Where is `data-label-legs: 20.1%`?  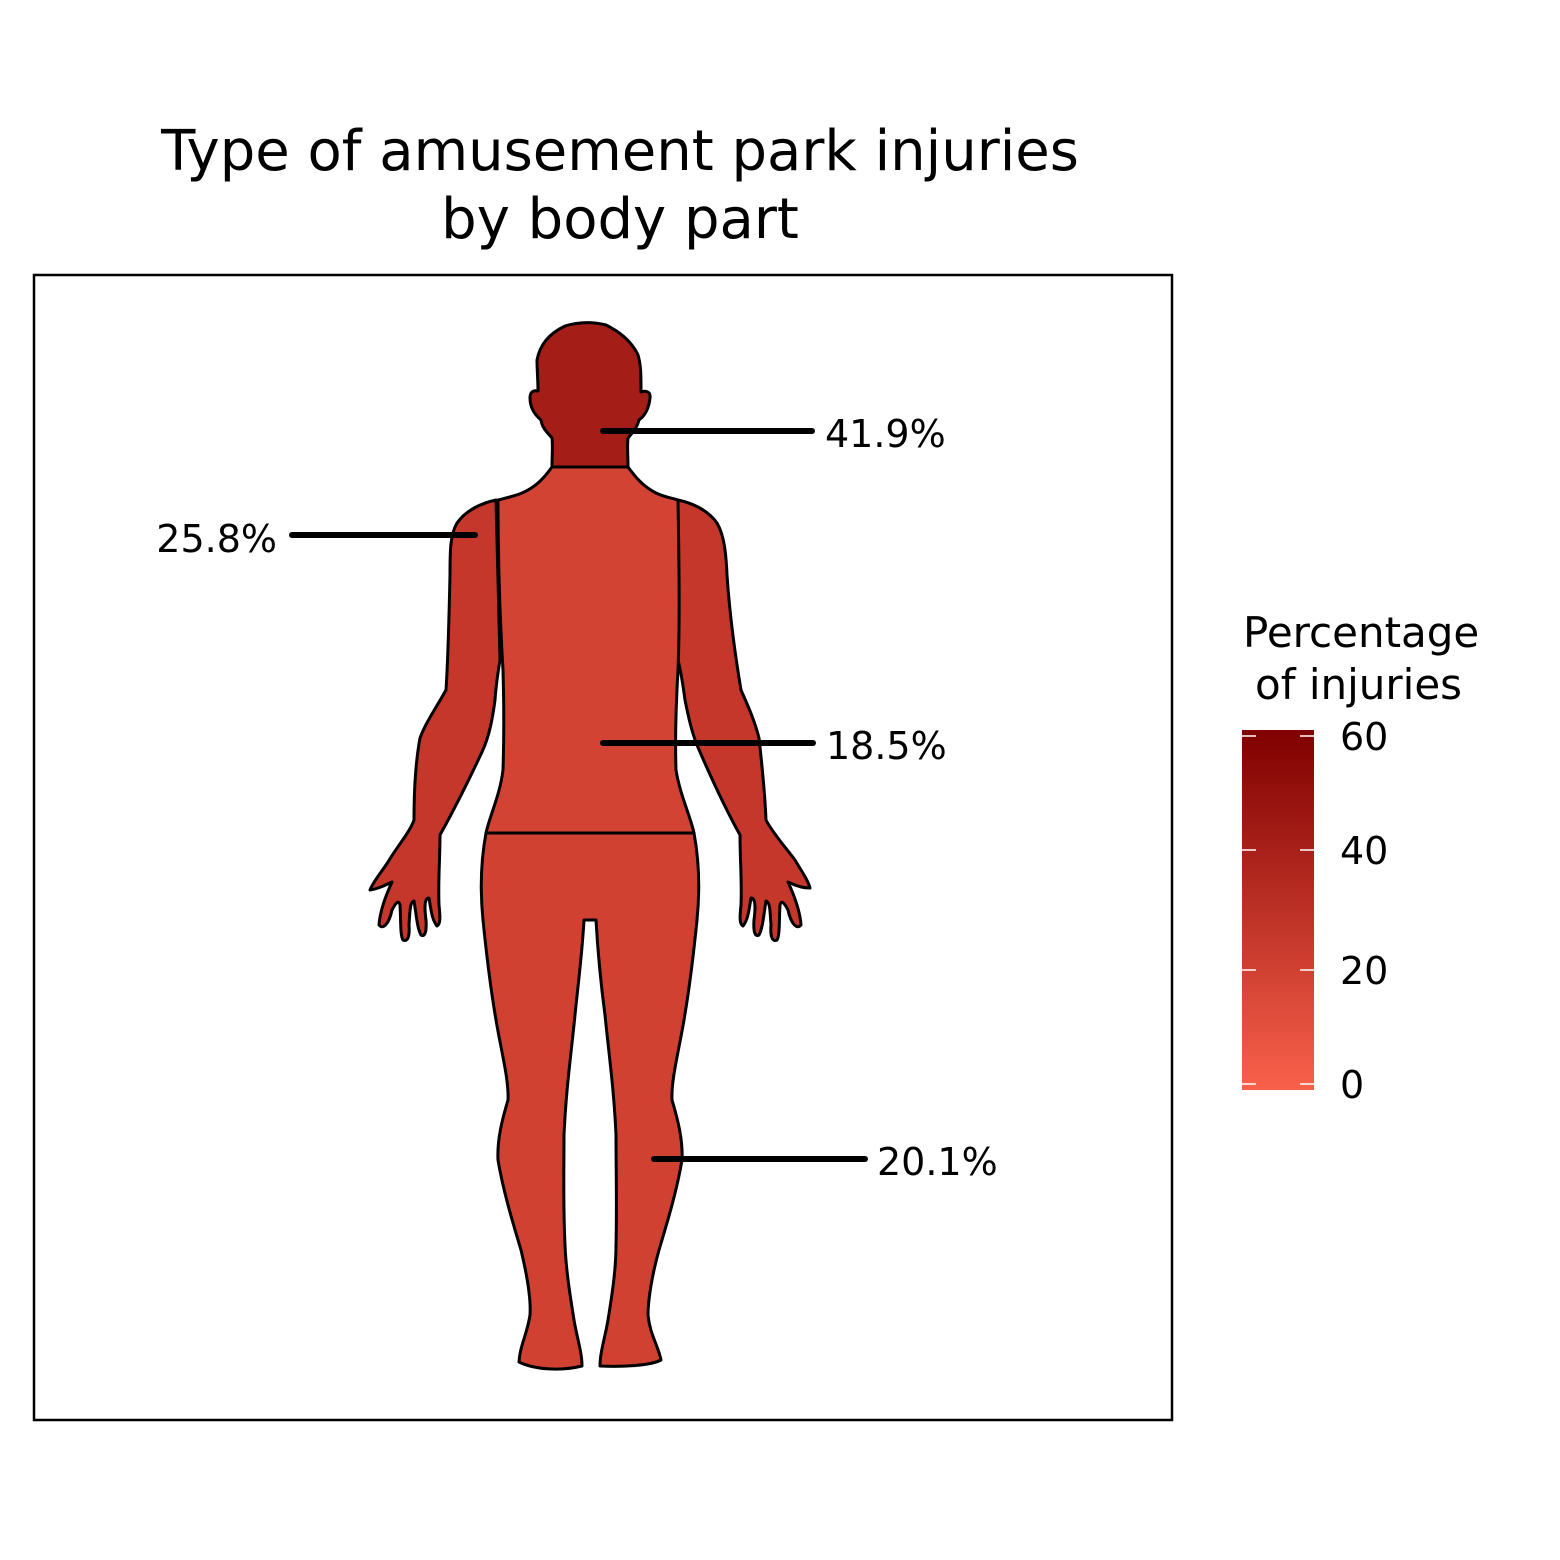 data-label-legs: 20.1% is located at coordinates (937, 1162).